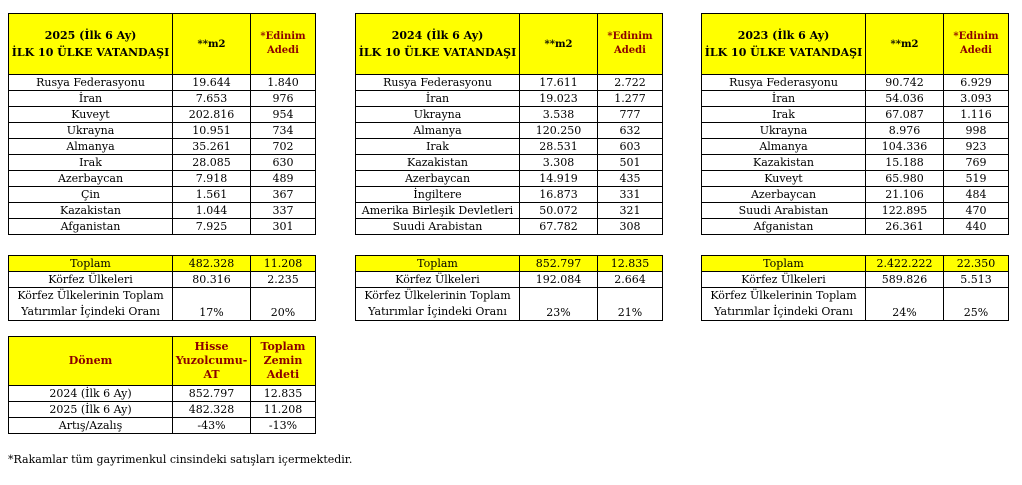 The height and width of the screenshot is (485, 1022). What do you see at coordinates (976, 178) in the screenshot?
I see `count-cell: 519` at bounding box center [976, 178].